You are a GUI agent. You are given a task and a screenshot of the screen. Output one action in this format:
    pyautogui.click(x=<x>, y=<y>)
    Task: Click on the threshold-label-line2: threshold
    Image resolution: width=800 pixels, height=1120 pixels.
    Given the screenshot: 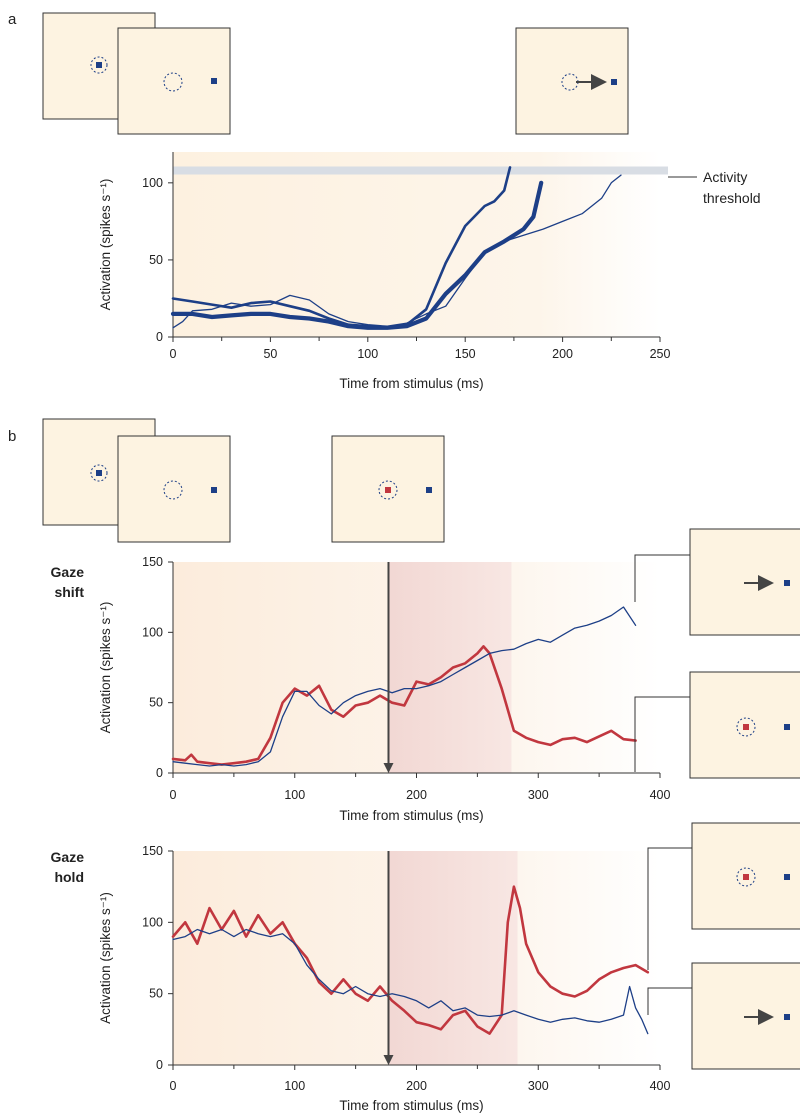 What is the action you would take?
    pyautogui.click(x=732, y=198)
    